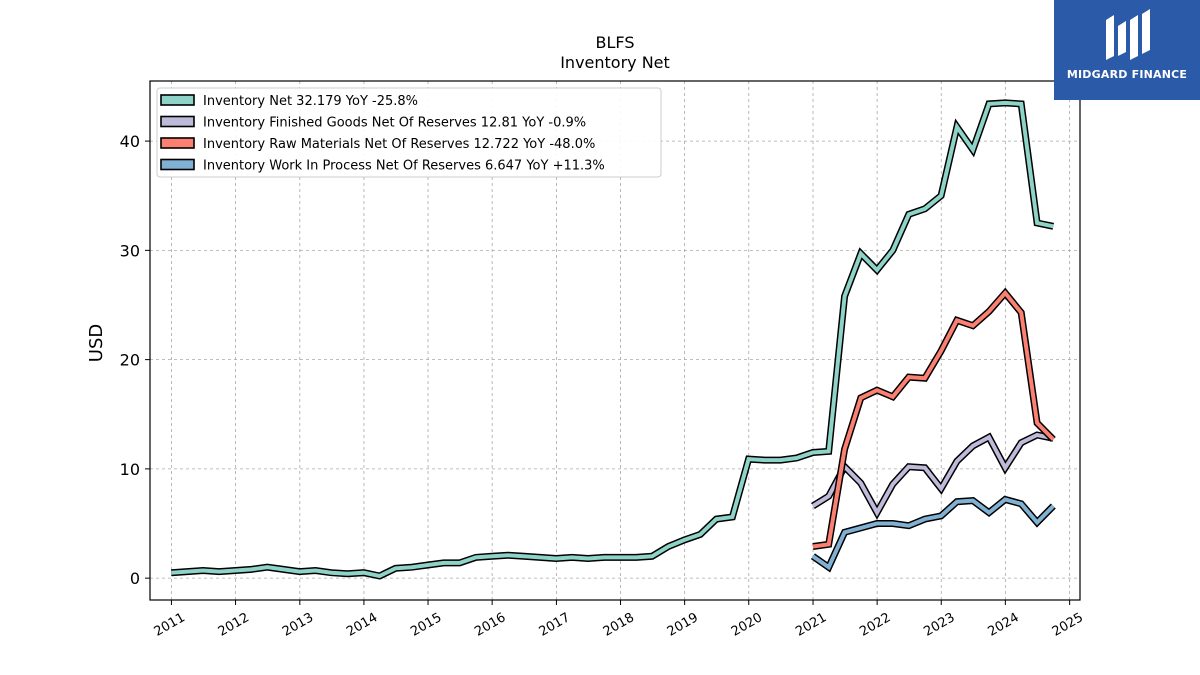 This screenshot has height=675, width=1200. Describe the element at coordinates (135, 578) in the screenshot. I see `y-tick-label: 0` at that location.